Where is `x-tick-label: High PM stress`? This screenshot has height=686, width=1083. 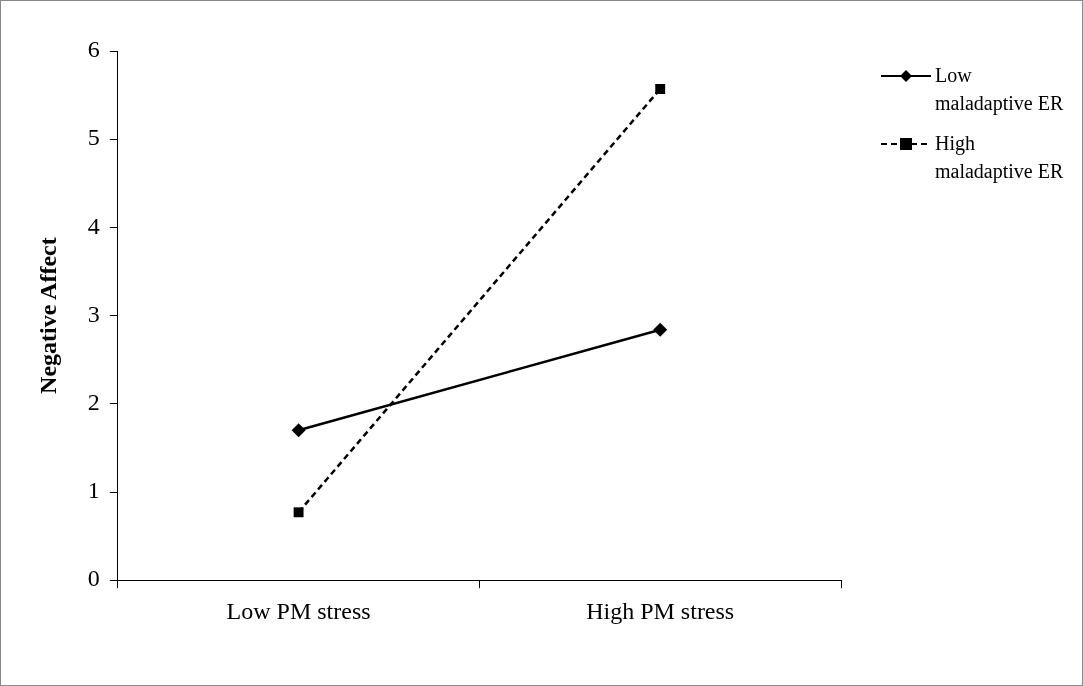
x-tick-label: High PM stress is located at coordinates (660, 610).